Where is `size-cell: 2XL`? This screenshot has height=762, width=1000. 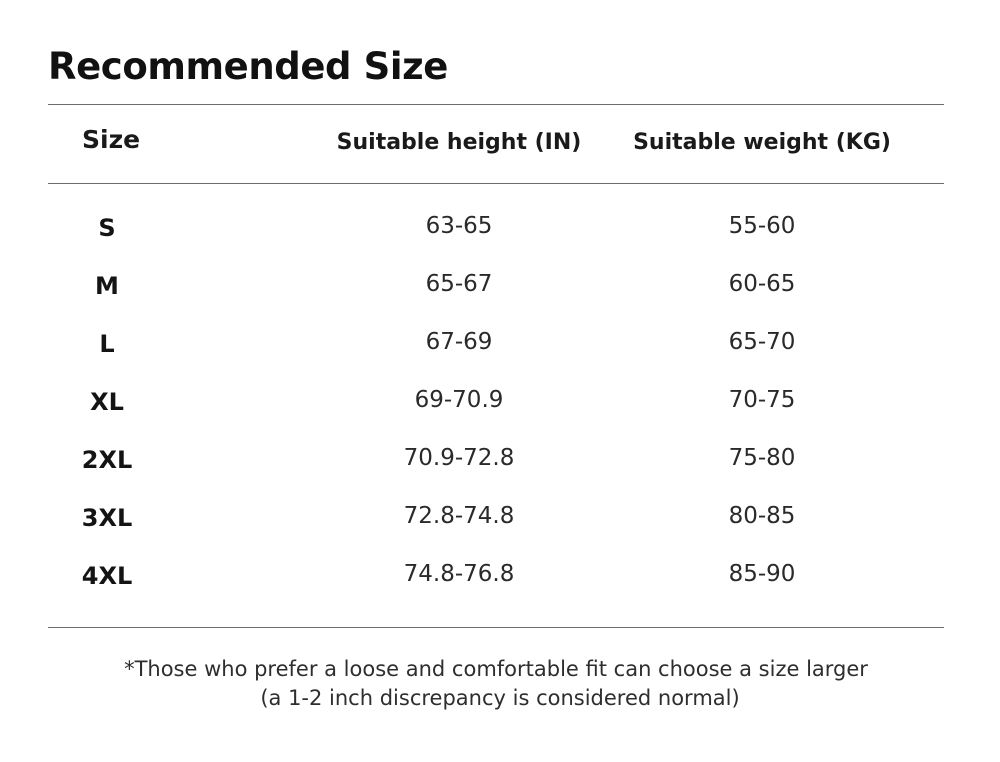
size-cell: 2XL is located at coordinates (107, 460).